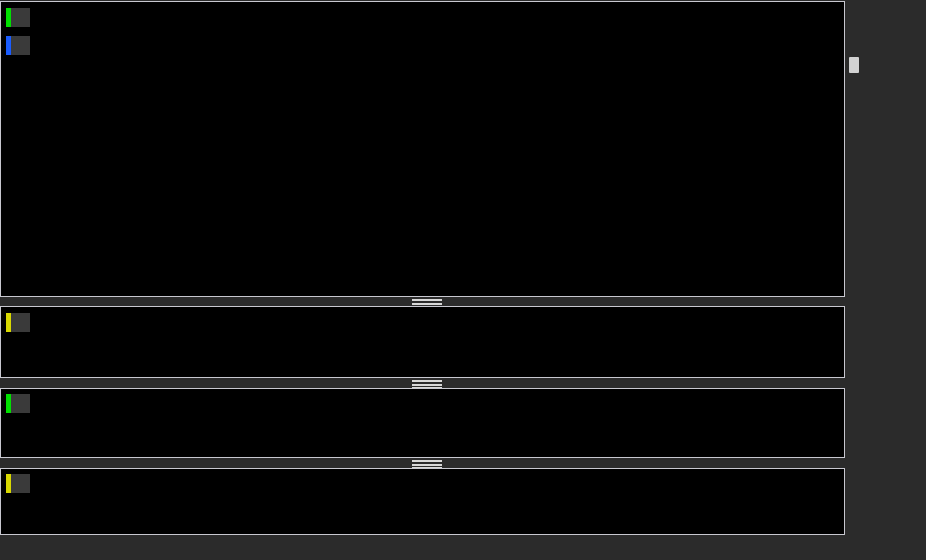 The height and width of the screenshot is (560, 926). I want to click on trix-panel, so click(422, 342).